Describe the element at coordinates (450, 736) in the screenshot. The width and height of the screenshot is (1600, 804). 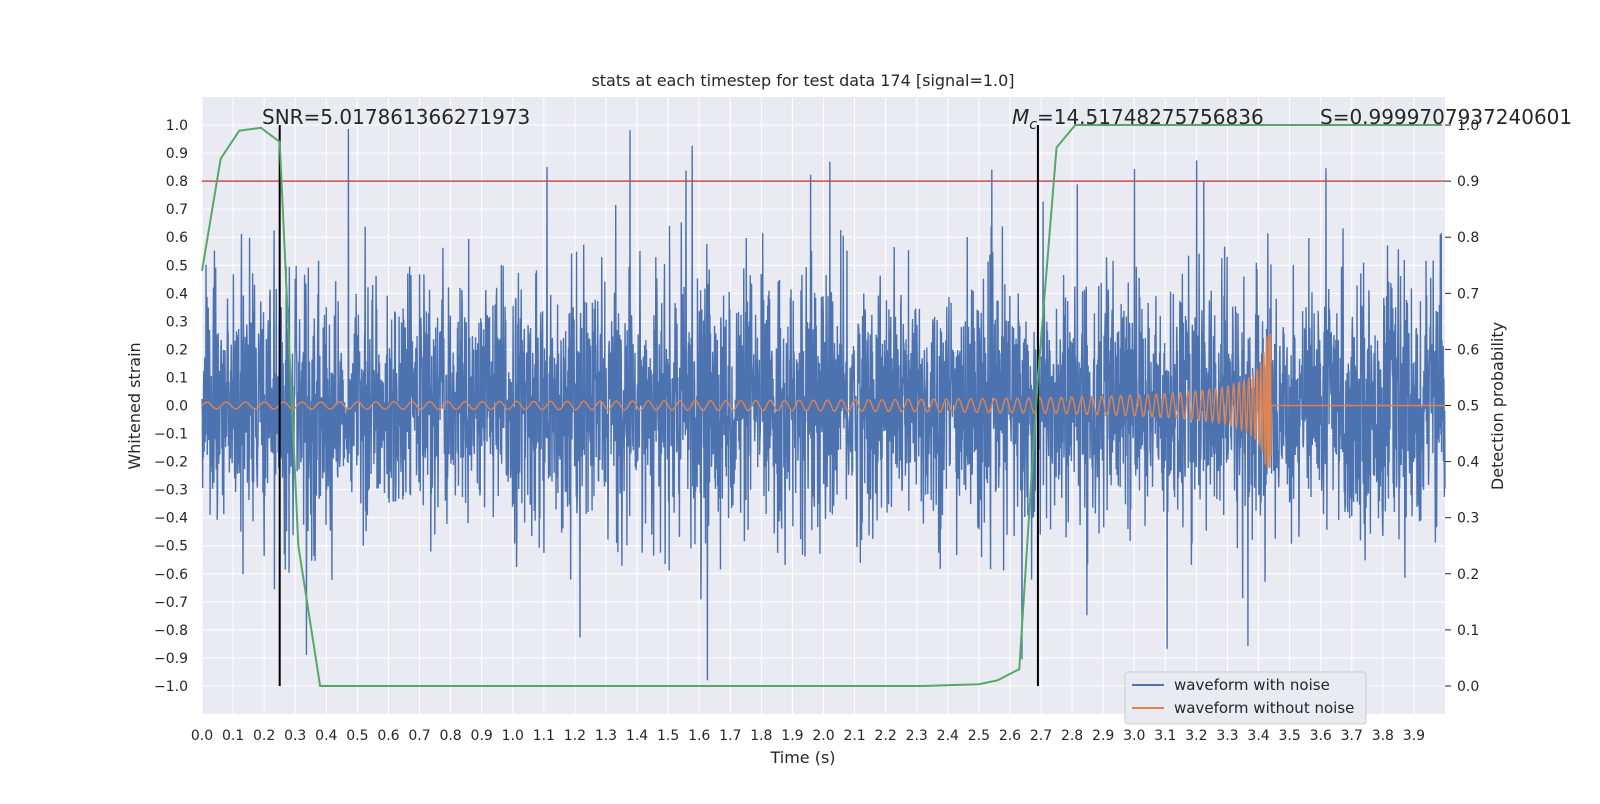
I see `x-tick-label: 0.8` at that location.